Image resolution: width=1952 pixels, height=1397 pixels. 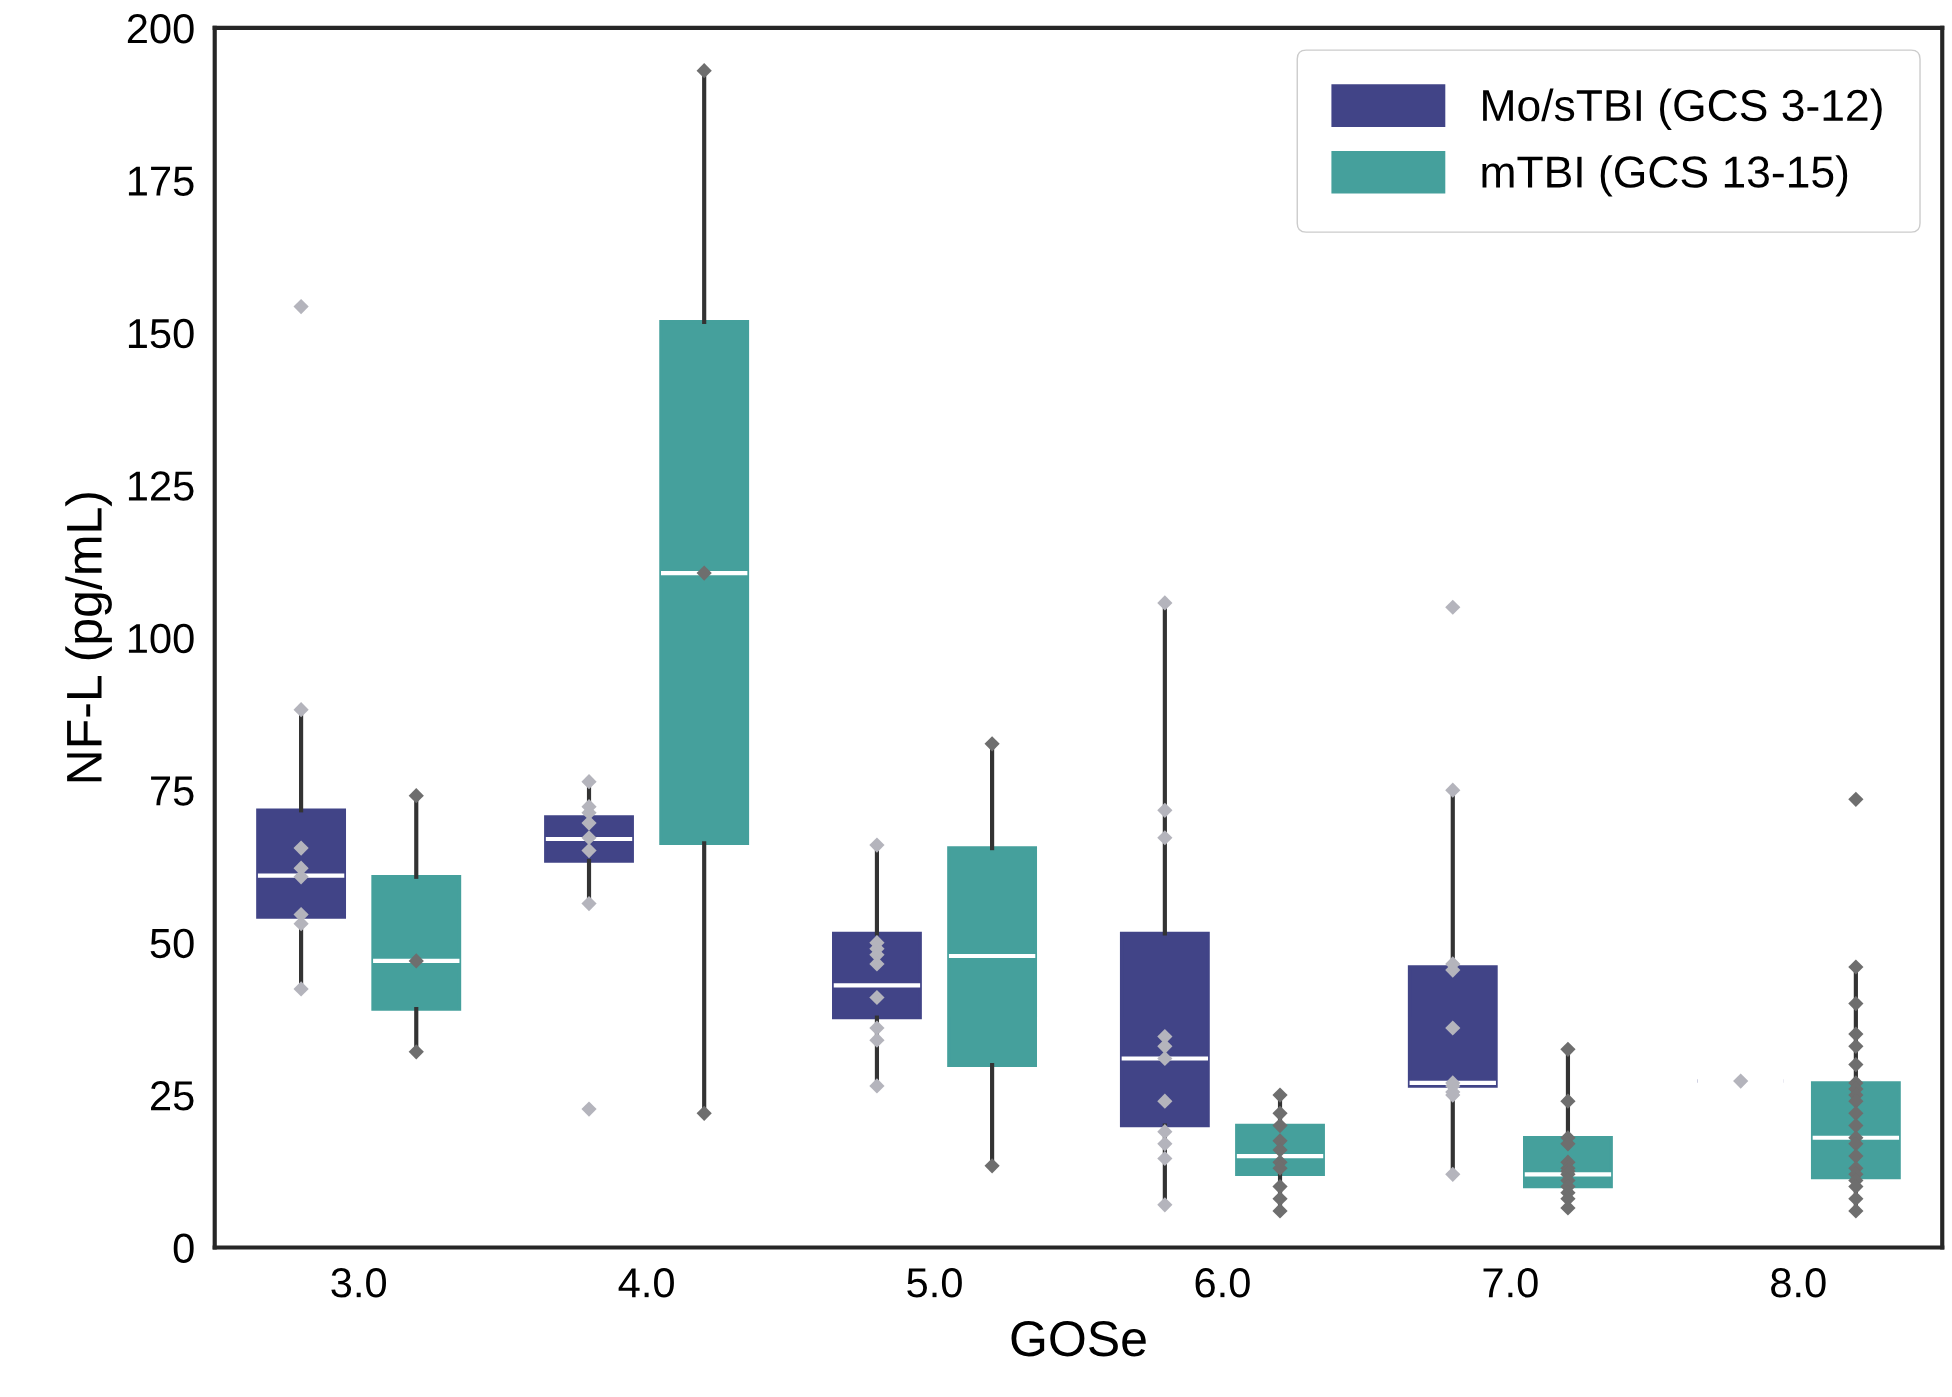 What do you see at coordinates (88, 637) in the screenshot?
I see `y-axis-title: NF-L (pg/mL)` at bounding box center [88, 637].